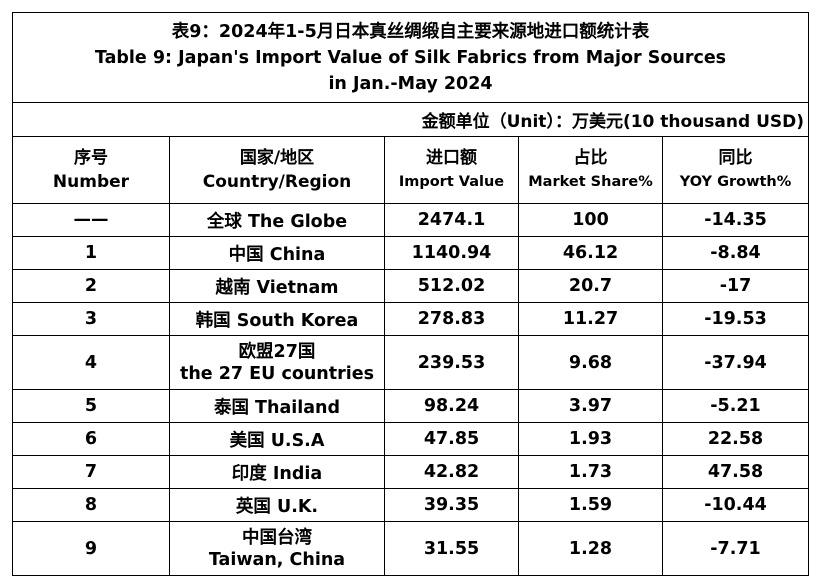 This screenshot has width=820, height=587. I want to click on cell-number: 1, so click(91, 253).